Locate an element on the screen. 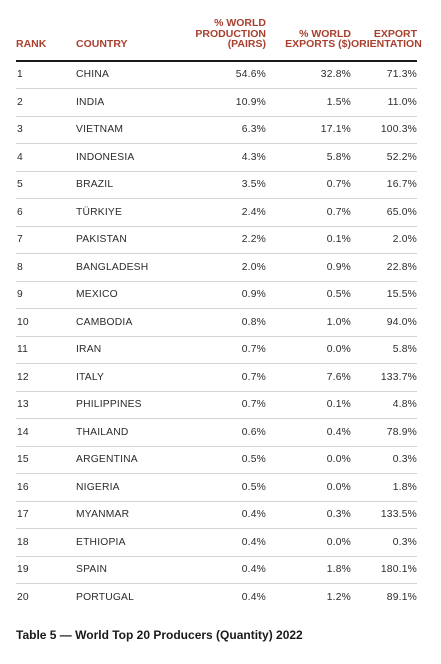 Image resolution: width=441 pixels, height=664 pixels. orientation-cell: 71.3% is located at coordinates (384, 74).